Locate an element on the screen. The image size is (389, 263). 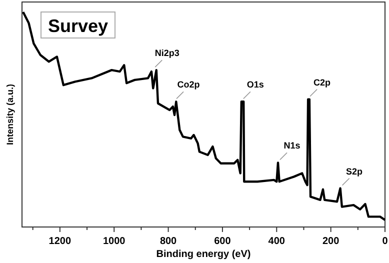
annotation: Ni2p3 is located at coordinates (167, 53).